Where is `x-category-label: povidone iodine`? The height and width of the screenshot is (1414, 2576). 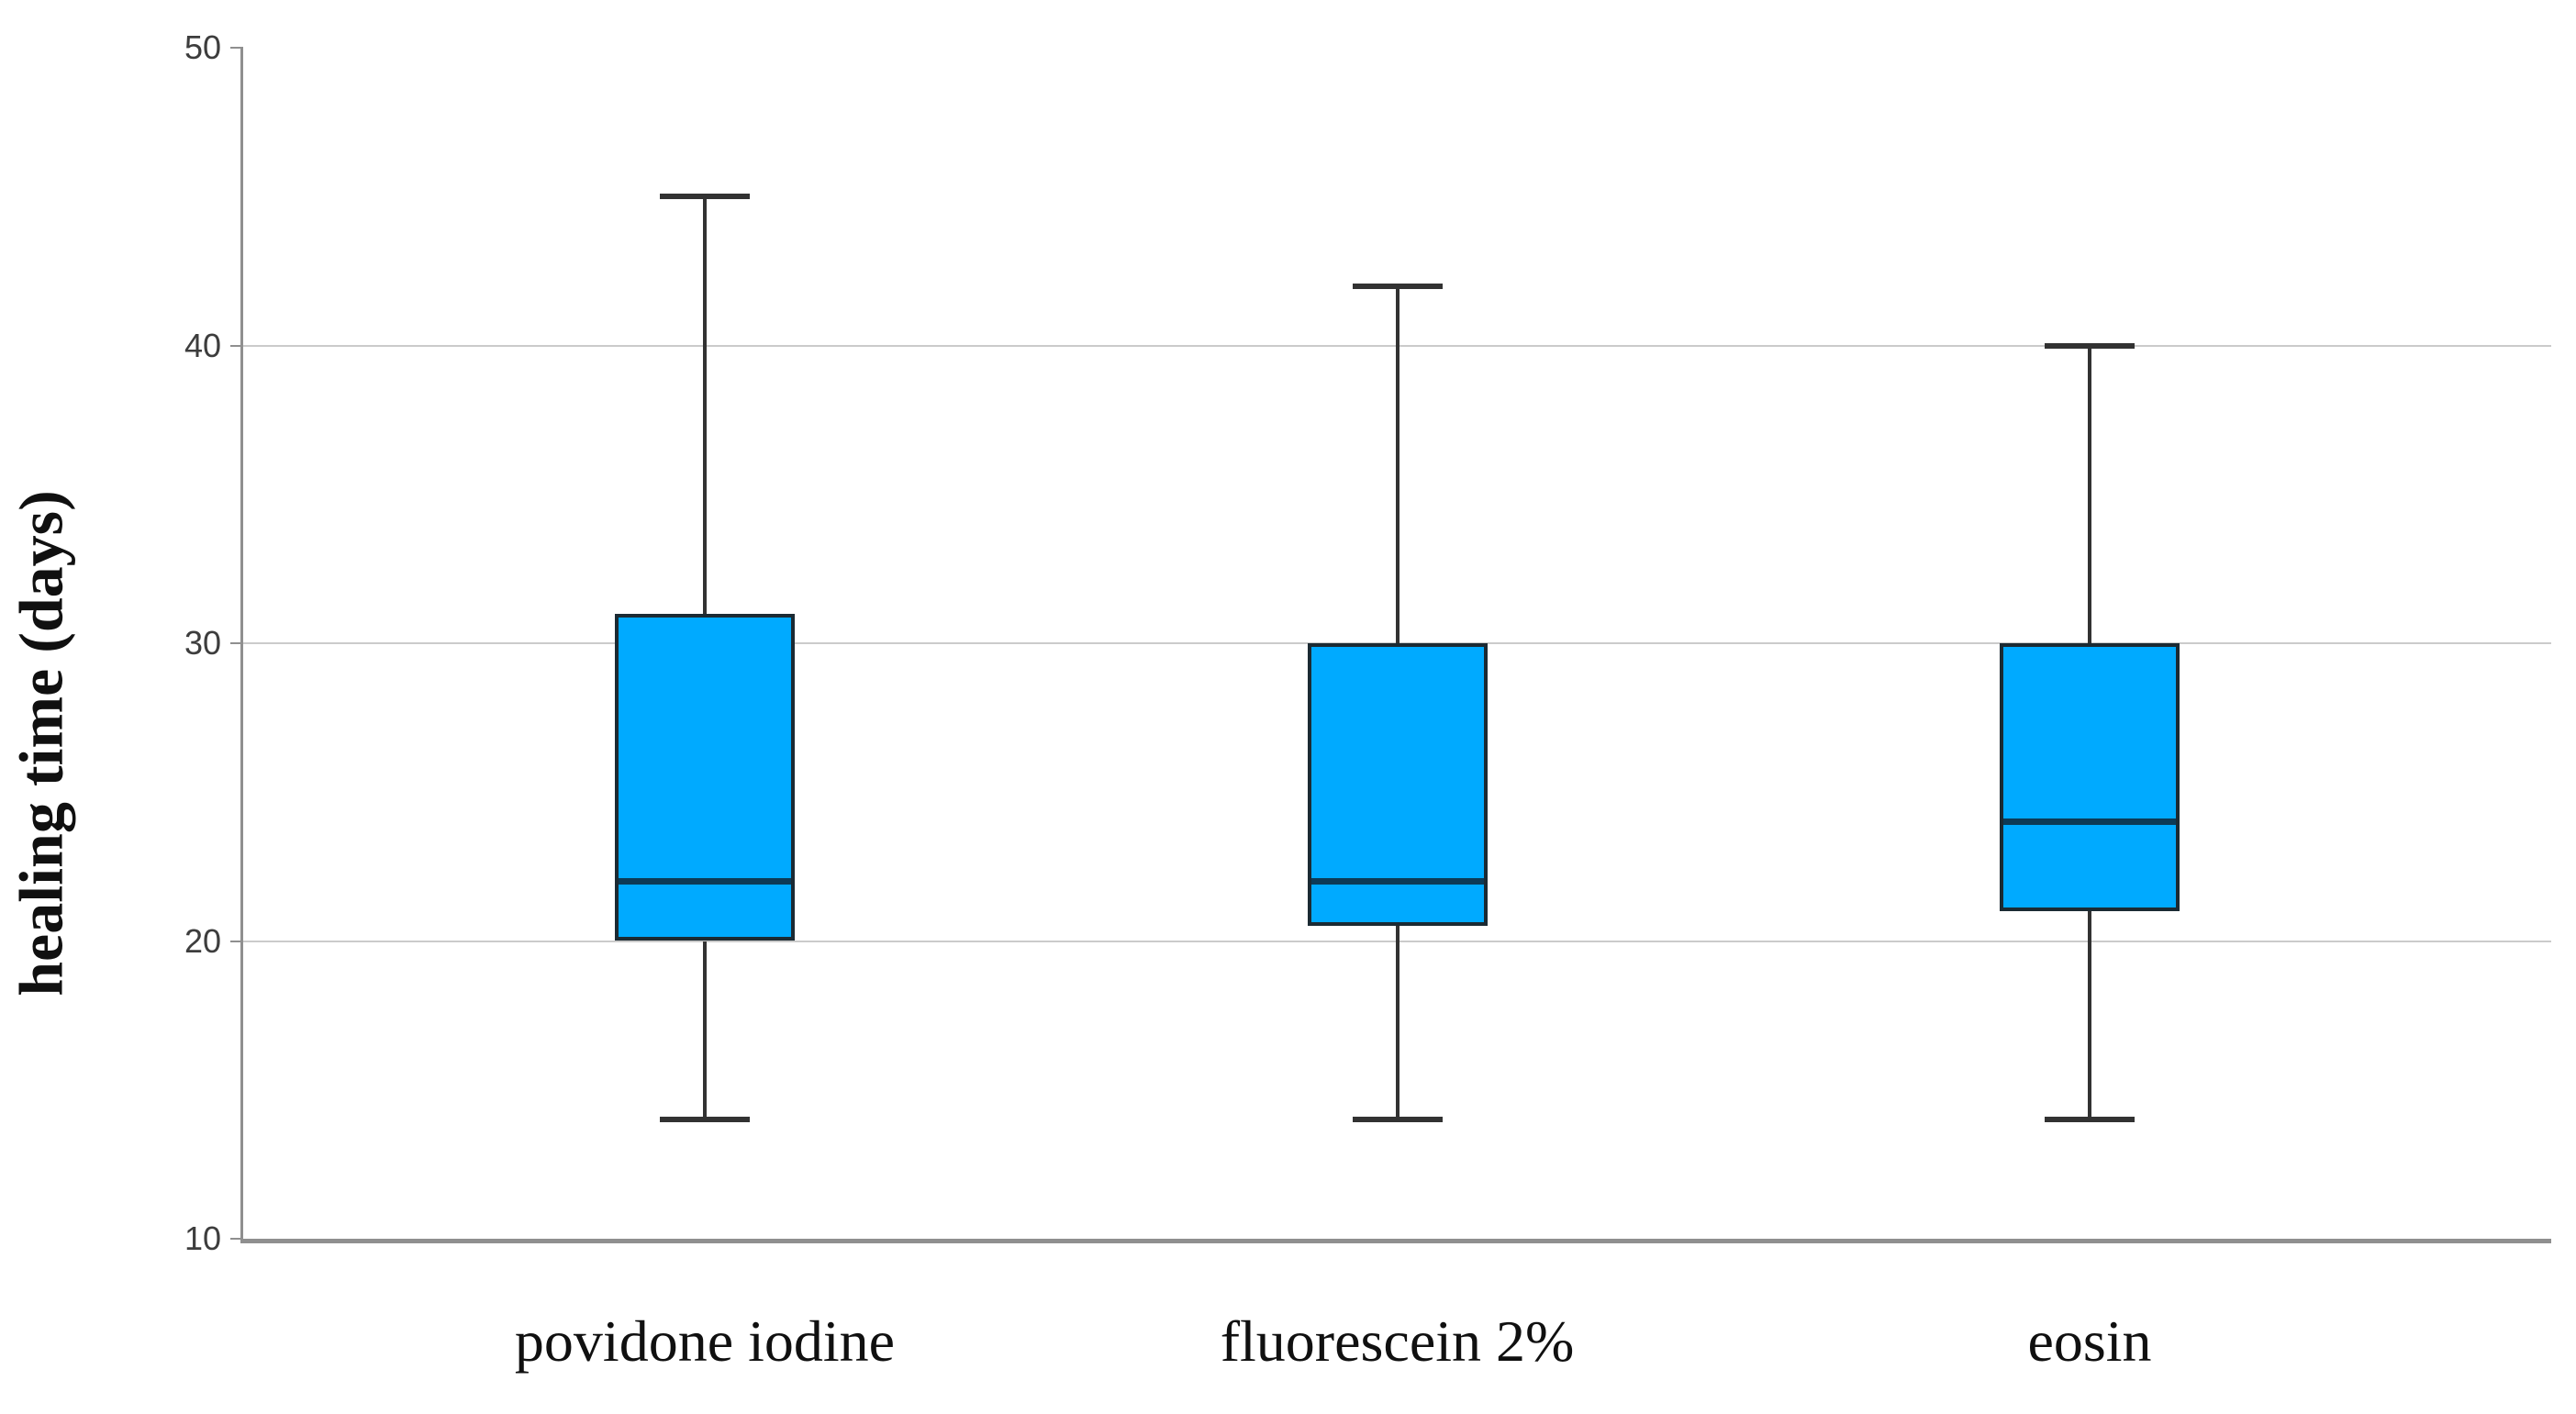 x-category-label: povidone iodine is located at coordinates (705, 1341).